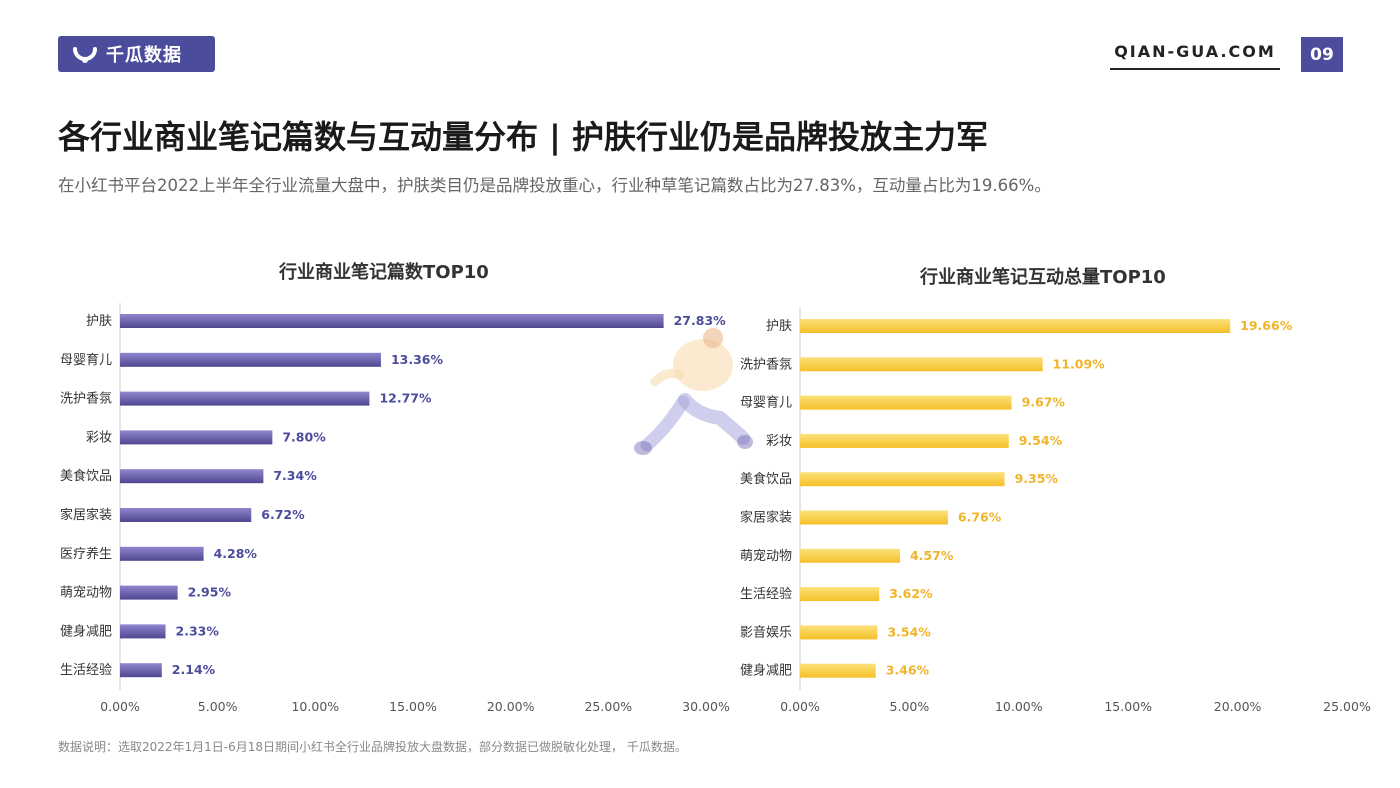 The width and height of the screenshot is (1400, 788). What do you see at coordinates (980, 517) in the screenshot?
I see `data-label: 6.76%` at bounding box center [980, 517].